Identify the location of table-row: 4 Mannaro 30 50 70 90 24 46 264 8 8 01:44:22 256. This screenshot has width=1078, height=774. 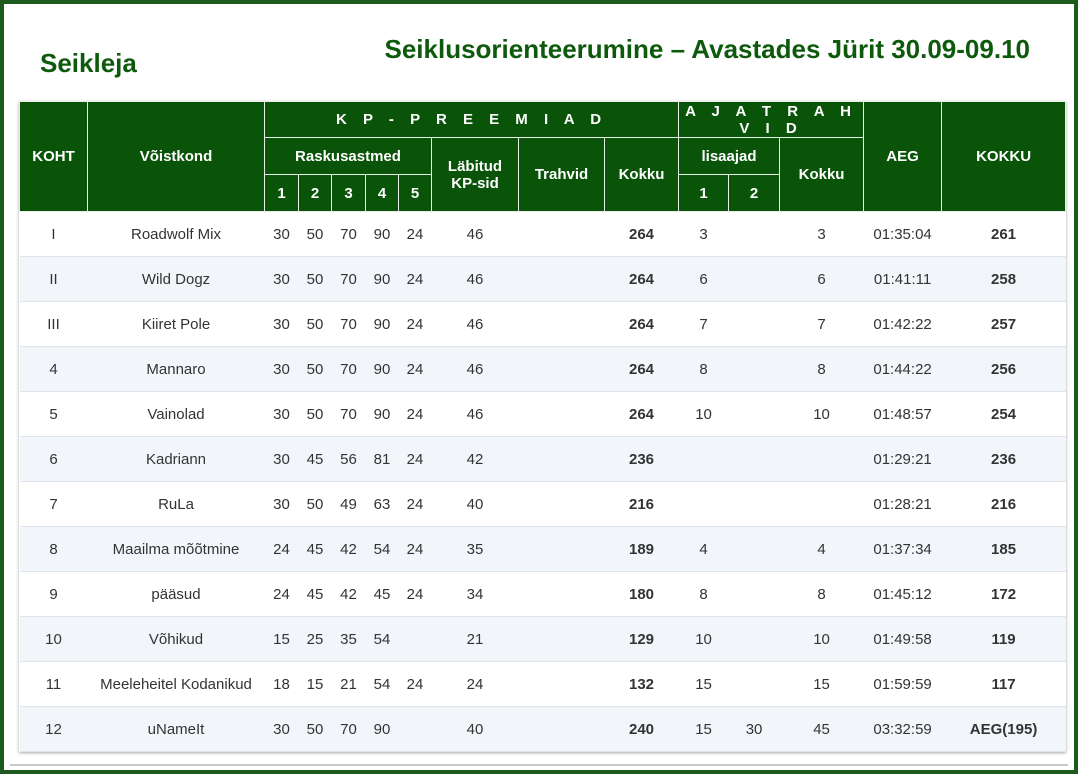
(542, 369).